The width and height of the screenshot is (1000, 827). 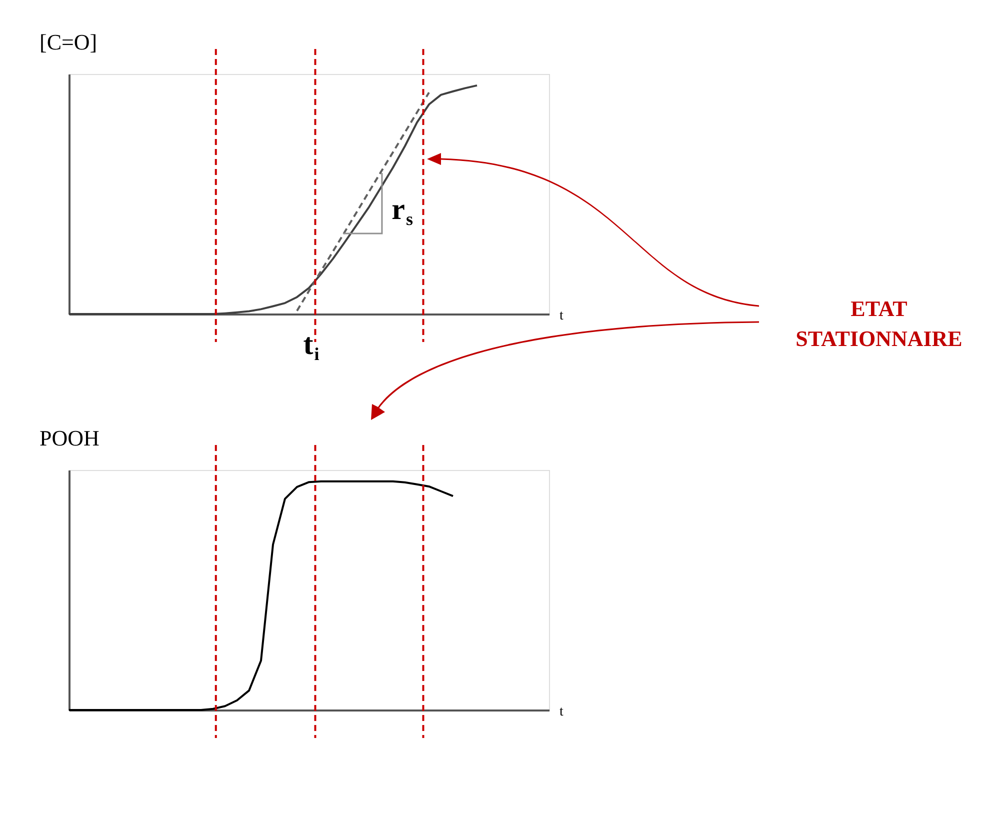 What do you see at coordinates (879, 323) in the screenshot?
I see `text: ETAT STATIONNAIRE` at bounding box center [879, 323].